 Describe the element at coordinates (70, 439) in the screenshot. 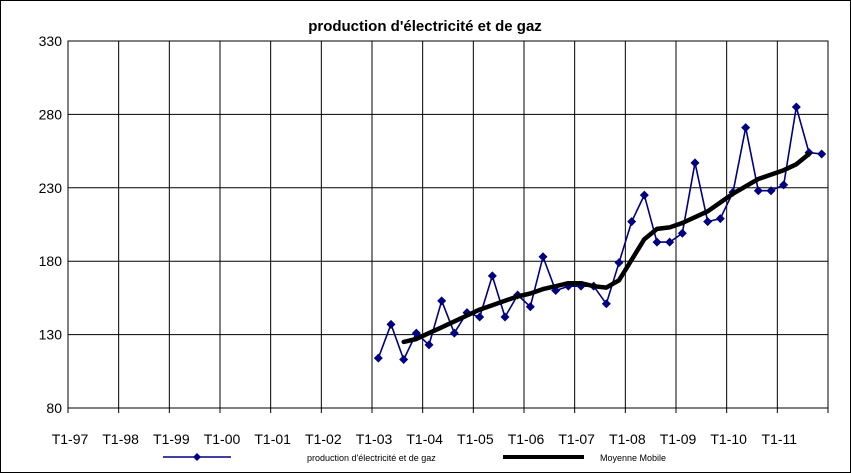

I see `x-tick-label: T1-97` at that location.